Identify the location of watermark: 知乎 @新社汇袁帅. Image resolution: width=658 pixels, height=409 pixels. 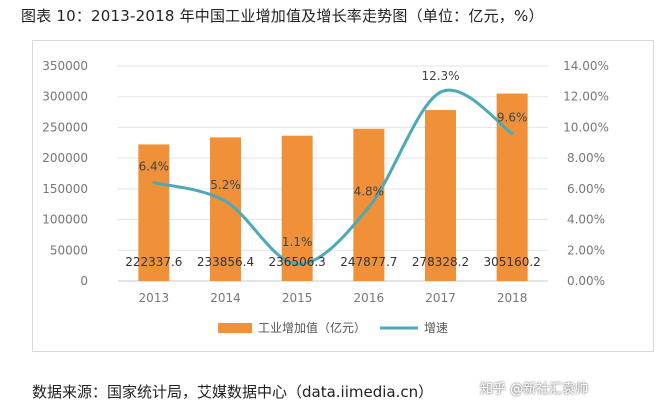
(534, 389).